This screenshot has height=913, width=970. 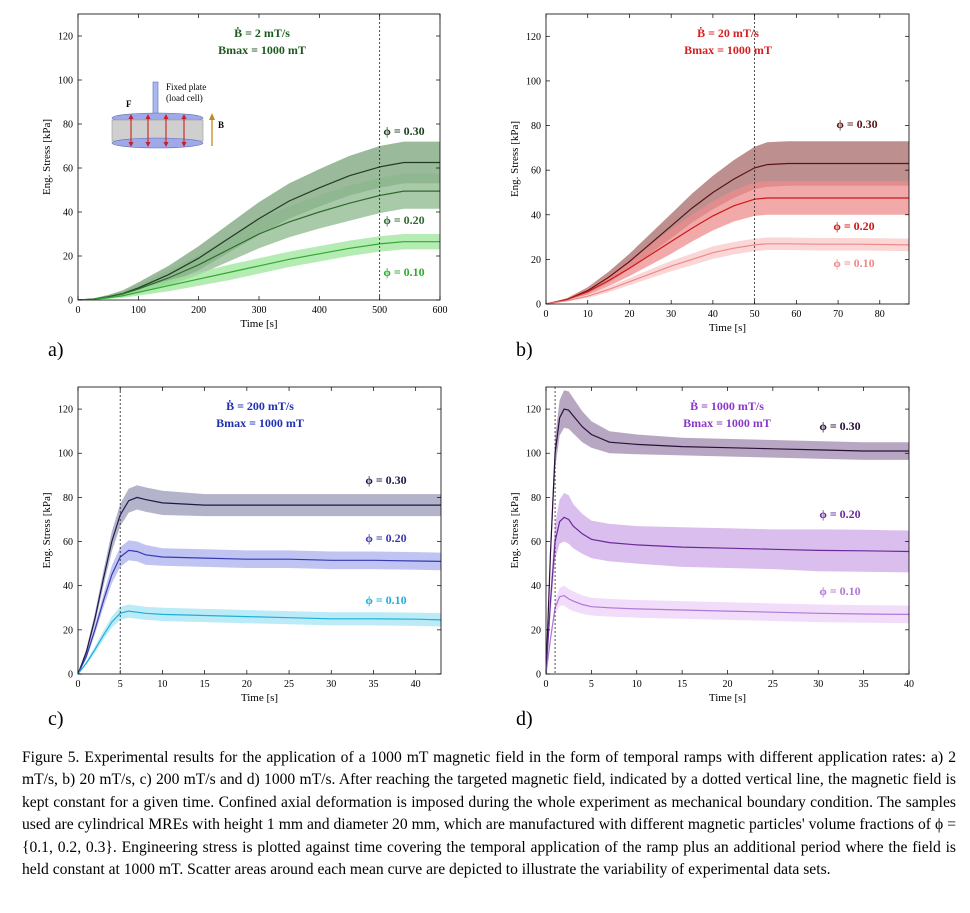 What do you see at coordinates (818, 684) in the screenshot?
I see `x-tick-label: 30` at bounding box center [818, 684].